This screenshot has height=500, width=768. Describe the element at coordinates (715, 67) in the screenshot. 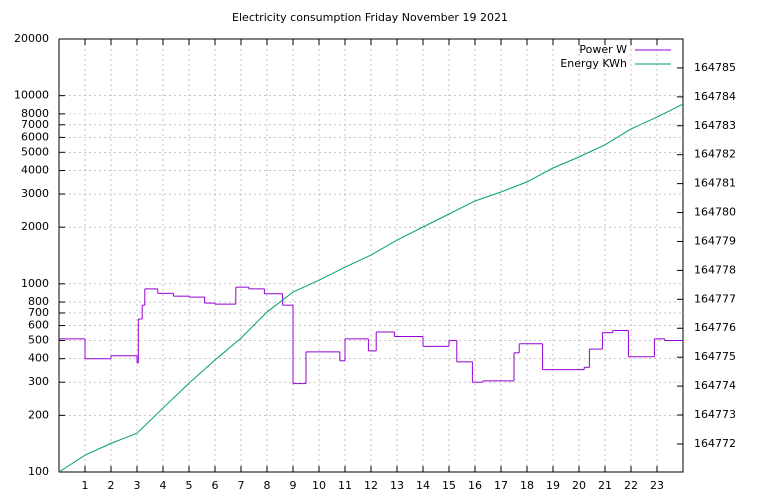

I see `y2-tick-label: 164785` at that location.